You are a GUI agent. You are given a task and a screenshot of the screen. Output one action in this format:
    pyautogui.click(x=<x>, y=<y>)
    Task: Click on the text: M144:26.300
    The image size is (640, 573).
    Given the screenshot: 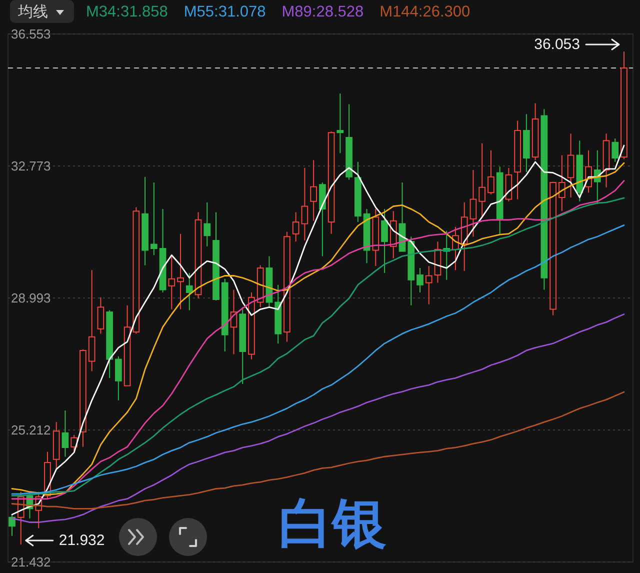 What is the action you would take?
    pyautogui.click(x=425, y=12)
    